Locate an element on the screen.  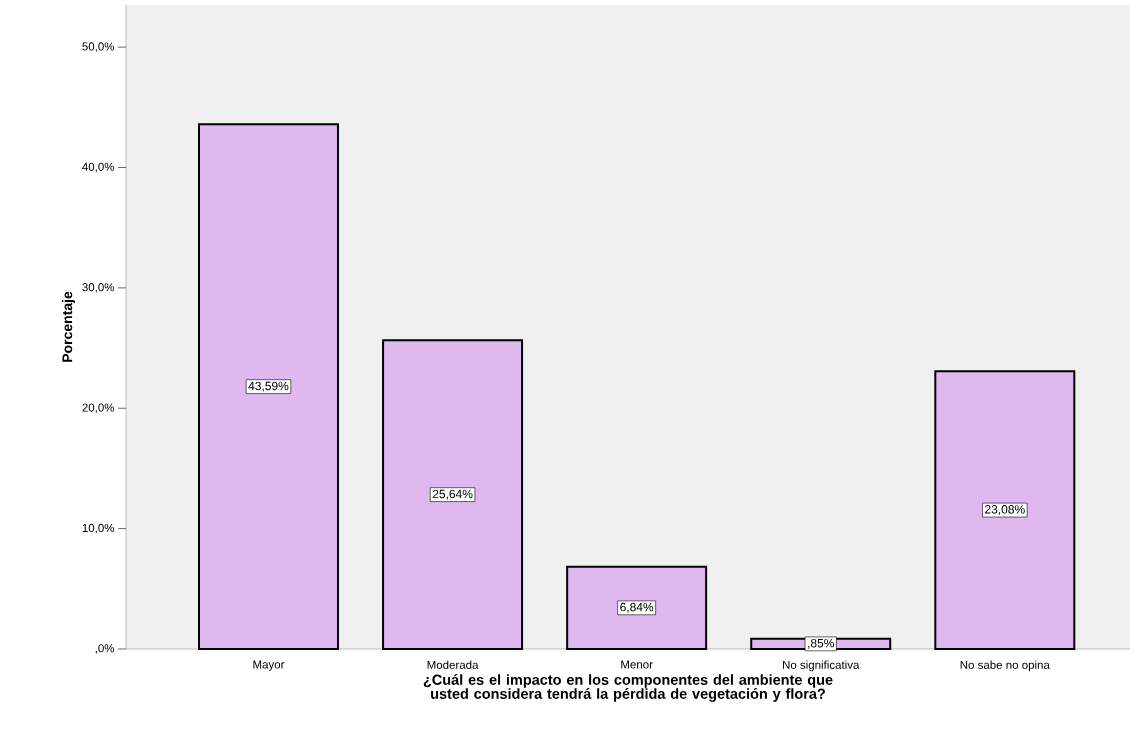
data-label: 43,59% is located at coordinates (268, 386).